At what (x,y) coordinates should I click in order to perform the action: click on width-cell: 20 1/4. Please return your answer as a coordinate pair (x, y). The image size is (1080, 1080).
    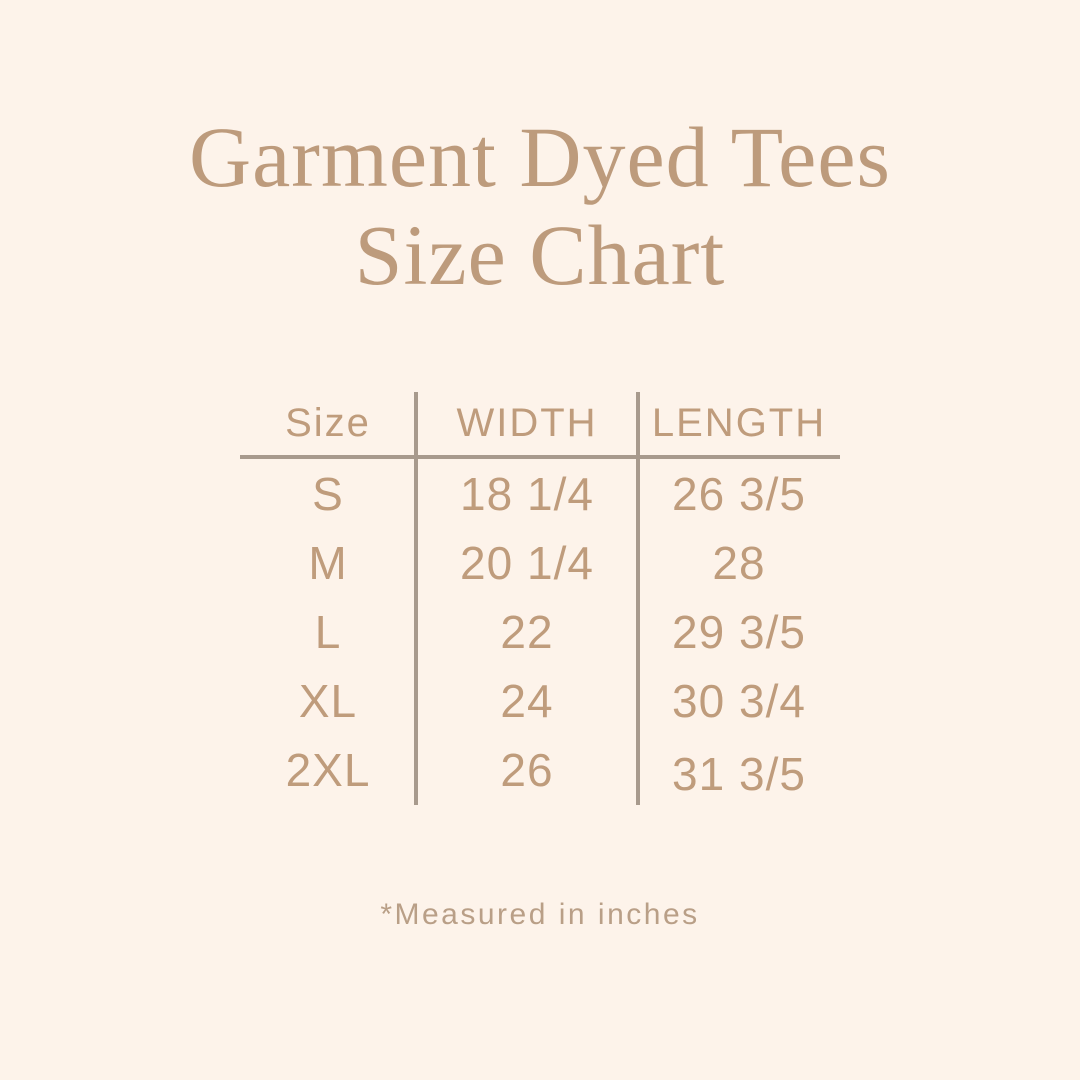
    Looking at the image, I should click on (527, 562).